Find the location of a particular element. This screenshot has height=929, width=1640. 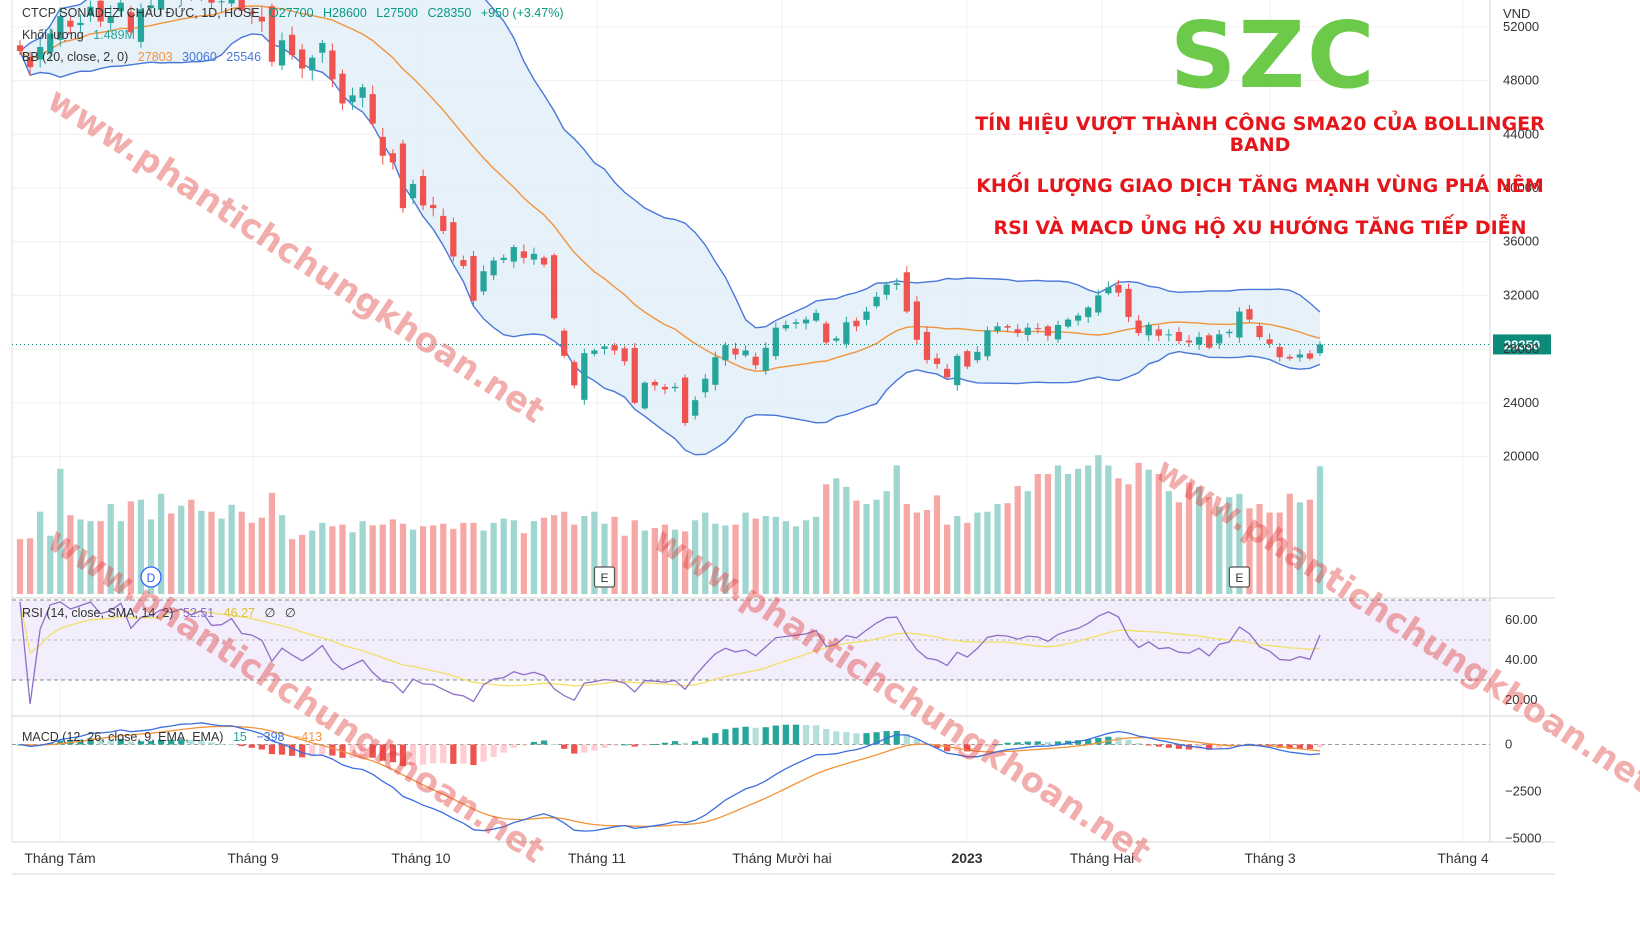

event-marker-label: E is located at coordinates (604, 578).